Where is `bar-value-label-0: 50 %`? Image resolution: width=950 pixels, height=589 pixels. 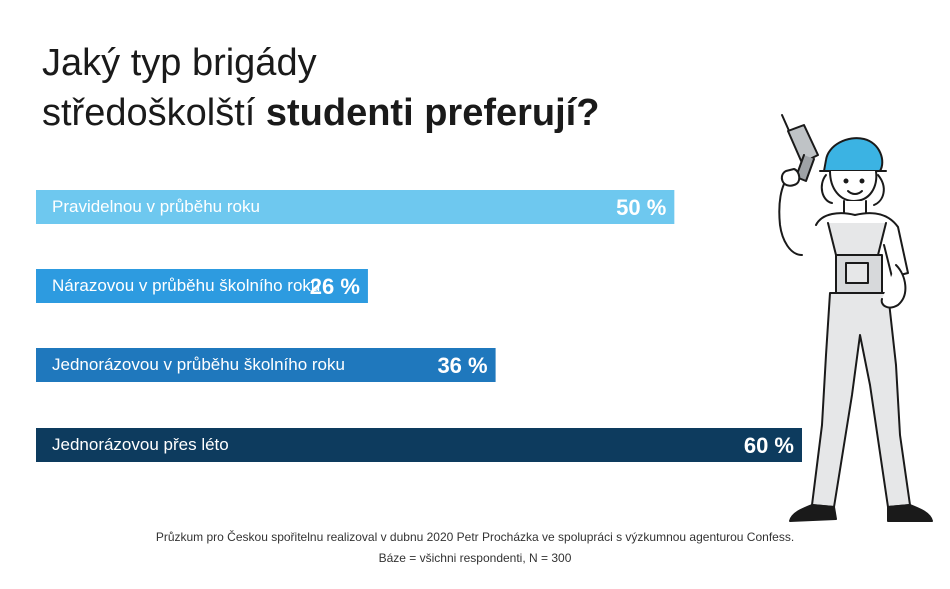 bar-value-label-0: 50 % is located at coordinates (641, 207).